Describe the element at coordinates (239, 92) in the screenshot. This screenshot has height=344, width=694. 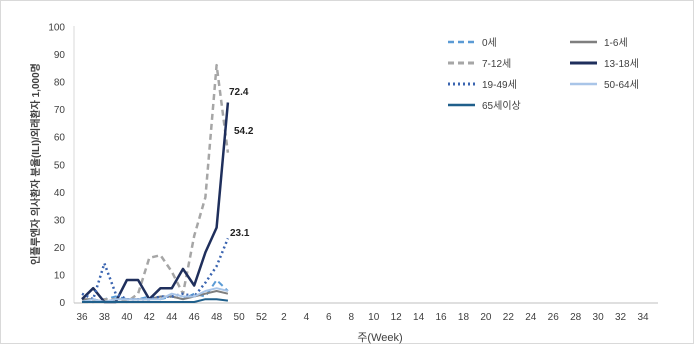
I see `data-label: 72.4` at that location.